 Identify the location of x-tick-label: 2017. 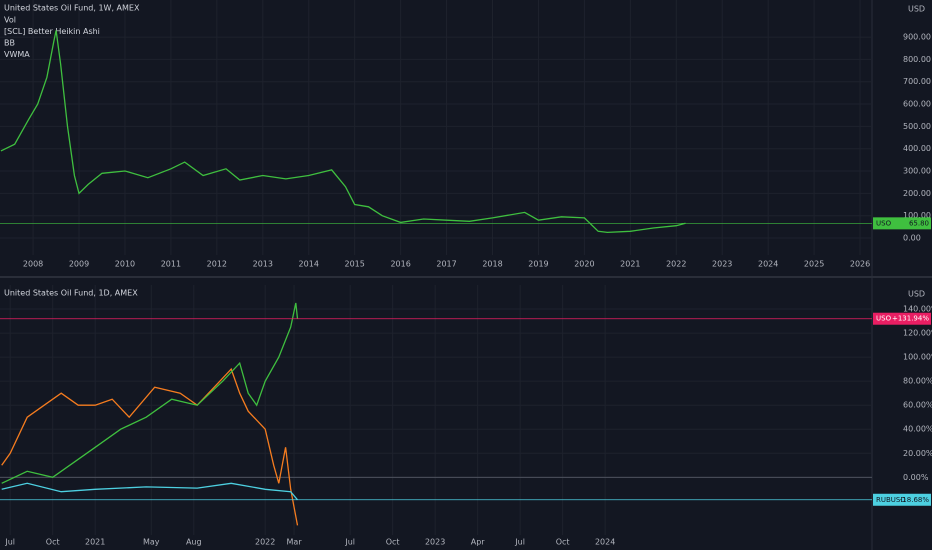
(446, 264).